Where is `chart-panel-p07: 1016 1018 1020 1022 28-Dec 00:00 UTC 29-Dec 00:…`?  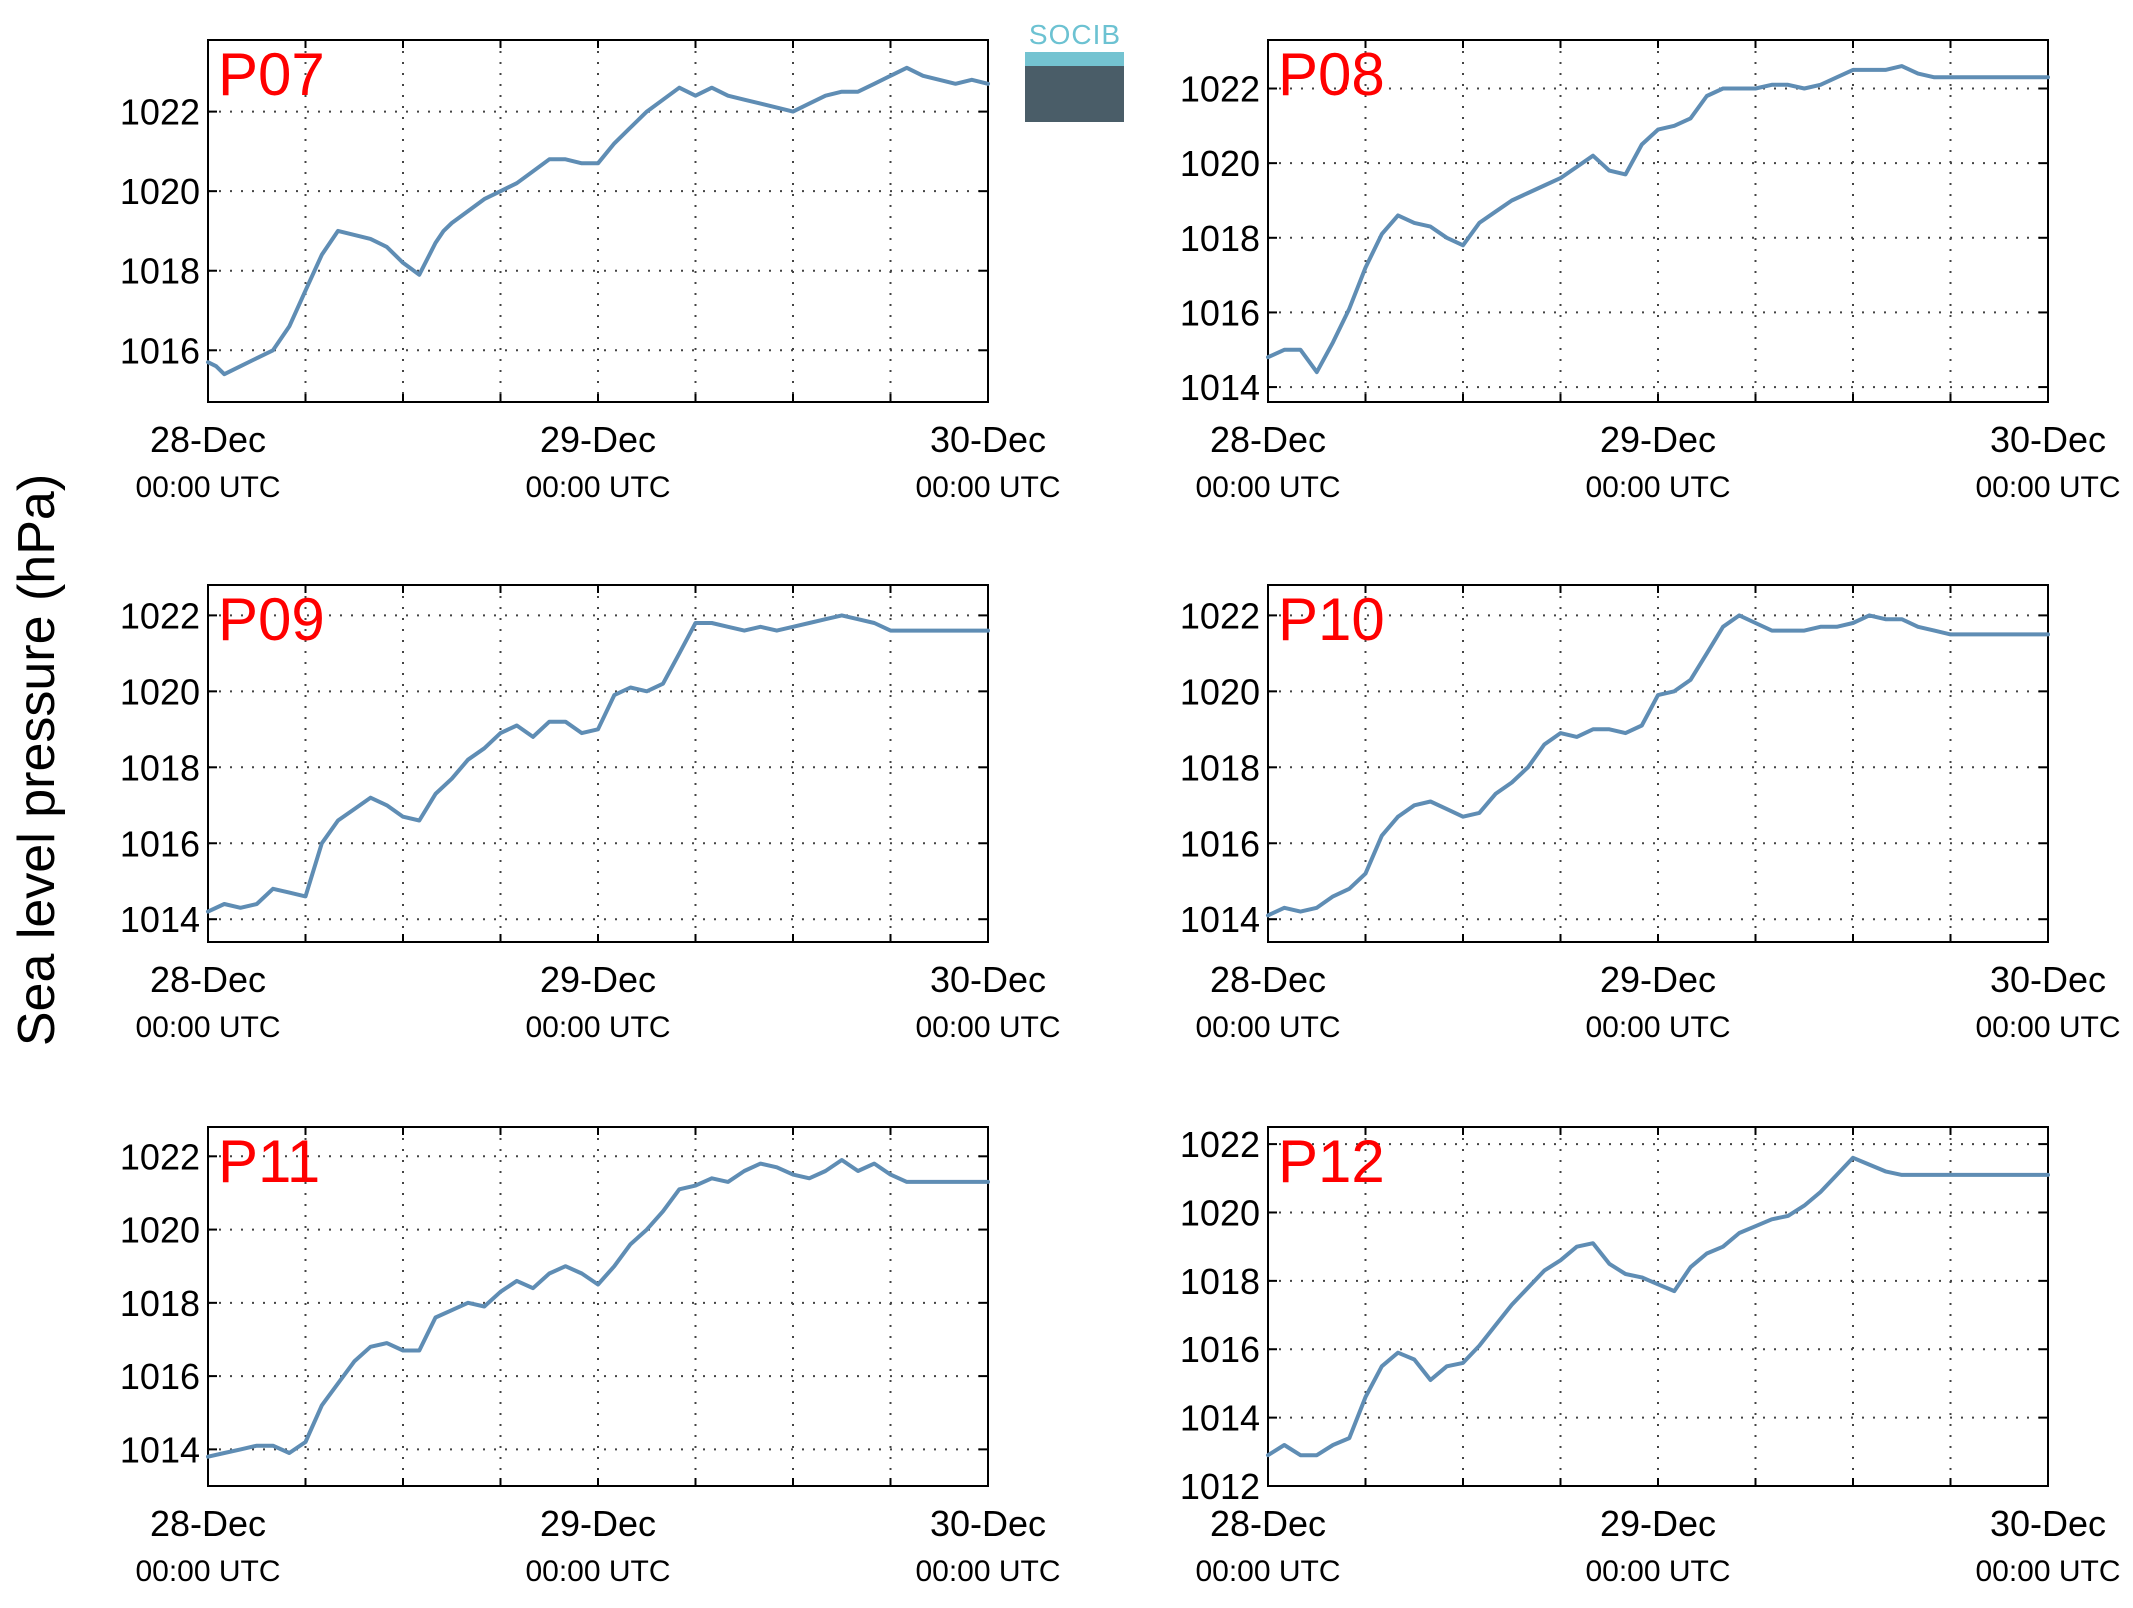 chart-panel-p07: 1016 1018 1020 1022 28-Dec 00:00 UTC 29-Dec 00:… is located at coordinates (590, 271).